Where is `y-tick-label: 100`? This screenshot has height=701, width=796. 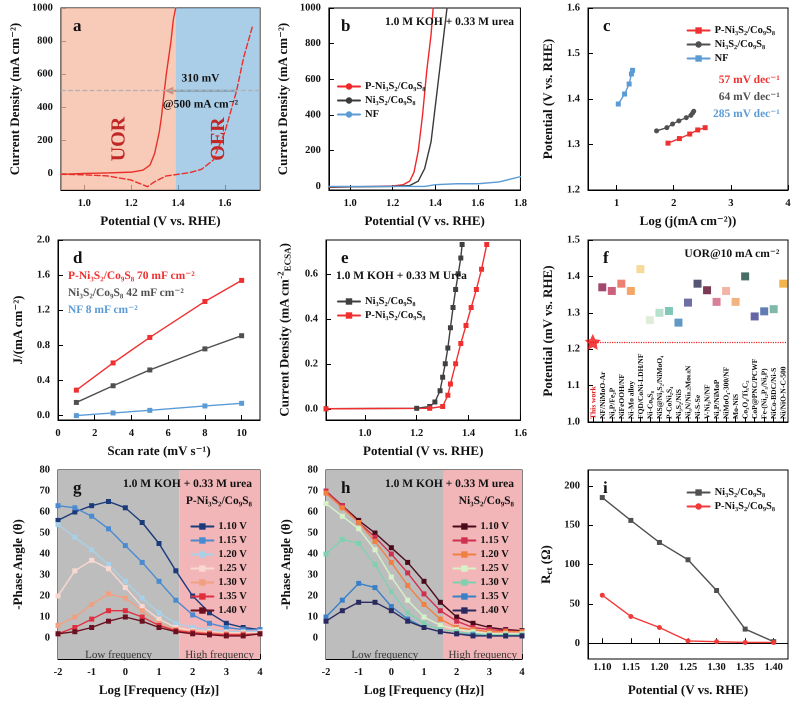
y-tick-label: 100 is located at coordinates (572, 564).